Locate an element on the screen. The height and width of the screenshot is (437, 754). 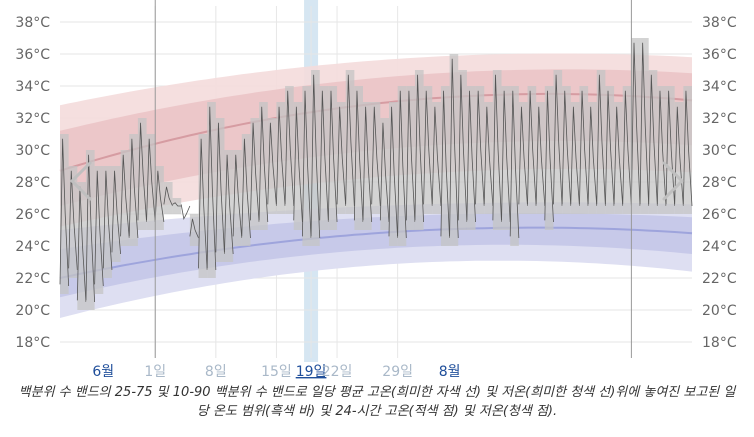
chevron-right-icon is located at coordinates (673, 181).